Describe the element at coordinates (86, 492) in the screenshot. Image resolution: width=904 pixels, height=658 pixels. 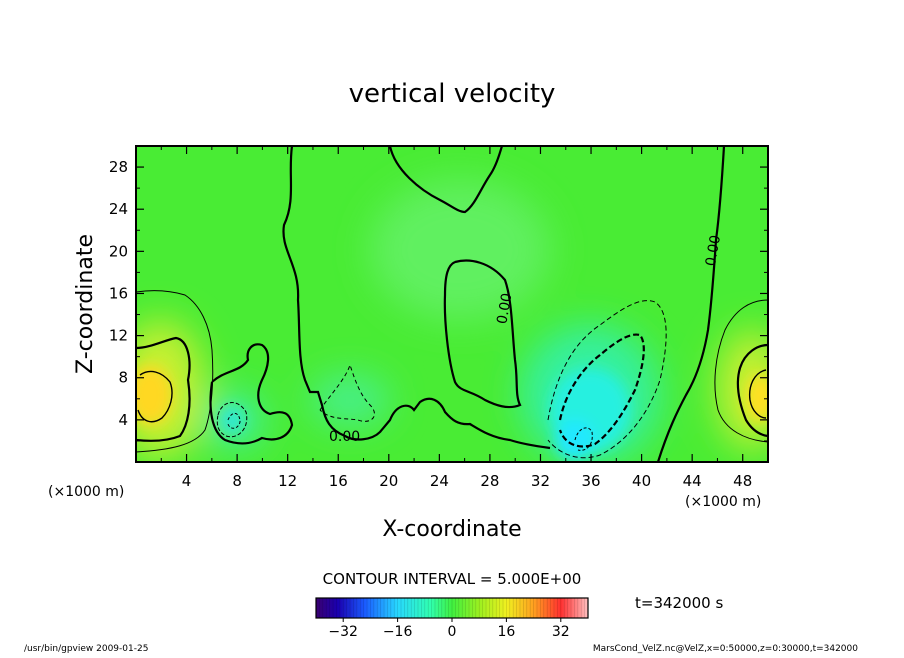
I see `x-unit-left: (×1000 m)` at that location.